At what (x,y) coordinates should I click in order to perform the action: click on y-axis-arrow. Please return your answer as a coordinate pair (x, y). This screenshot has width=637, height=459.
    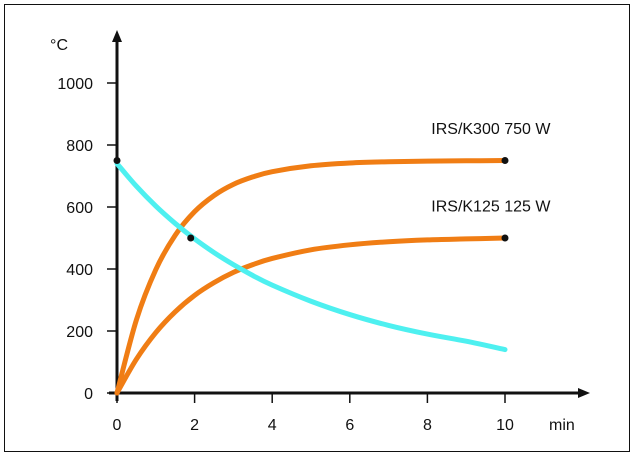
    Looking at the image, I should click on (117, 36).